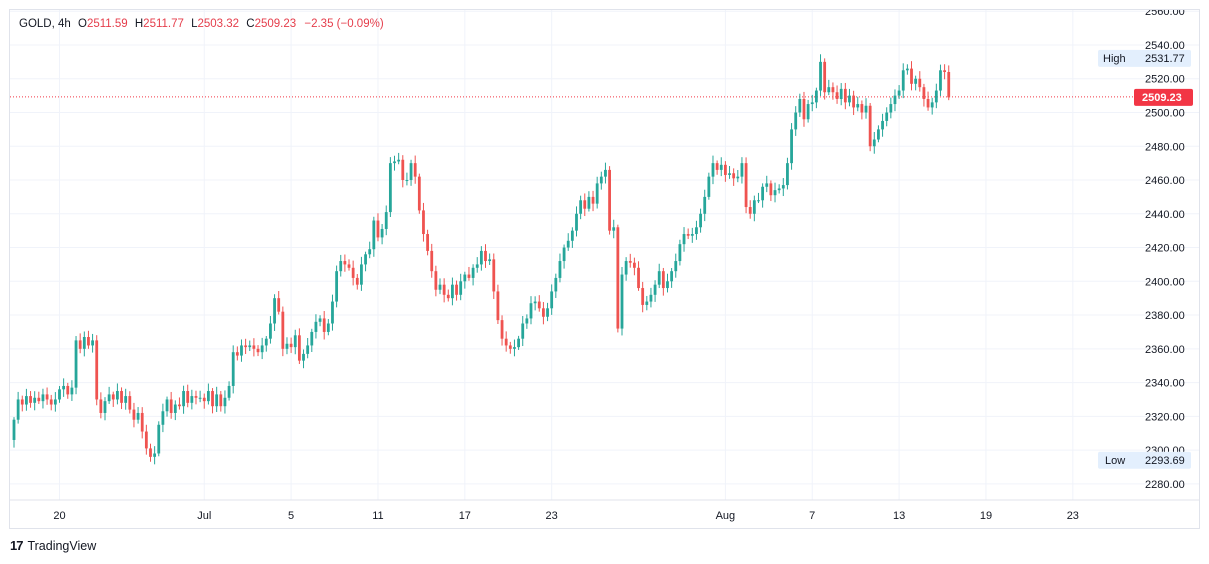  Describe the element at coordinates (1165, 485) in the screenshot. I see `y-tick-label: 2280.00` at that location.